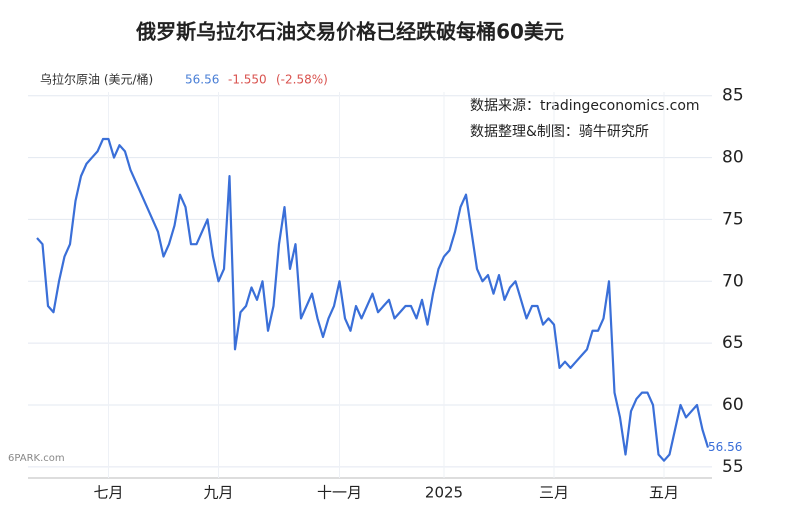 This screenshot has height=518, width=800. What do you see at coordinates (733, 96) in the screenshot?
I see `y-tick-label: 85` at bounding box center [733, 96].